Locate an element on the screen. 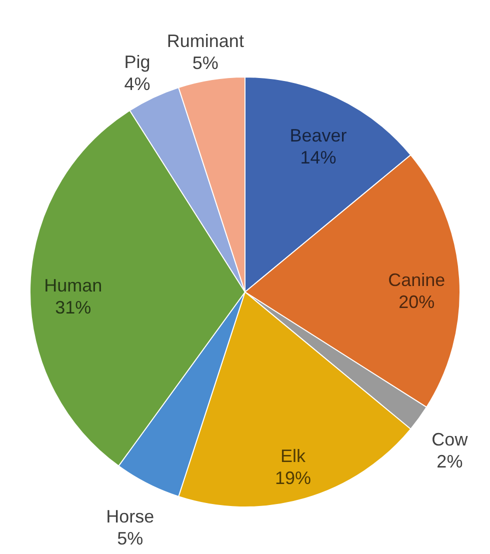 This screenshot has width=490, height=554. slice-label: Pig is located at coordinates (137, 62).